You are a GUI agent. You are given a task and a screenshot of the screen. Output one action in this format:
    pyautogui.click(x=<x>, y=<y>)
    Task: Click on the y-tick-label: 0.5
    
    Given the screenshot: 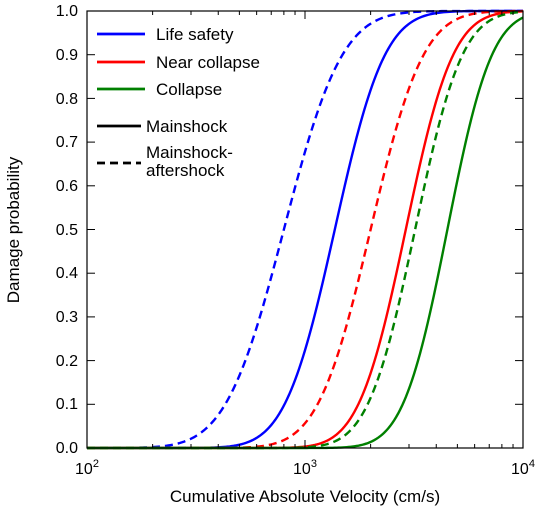 What is the action you would take?
    pyautogui.click(x=67, y=230)
    